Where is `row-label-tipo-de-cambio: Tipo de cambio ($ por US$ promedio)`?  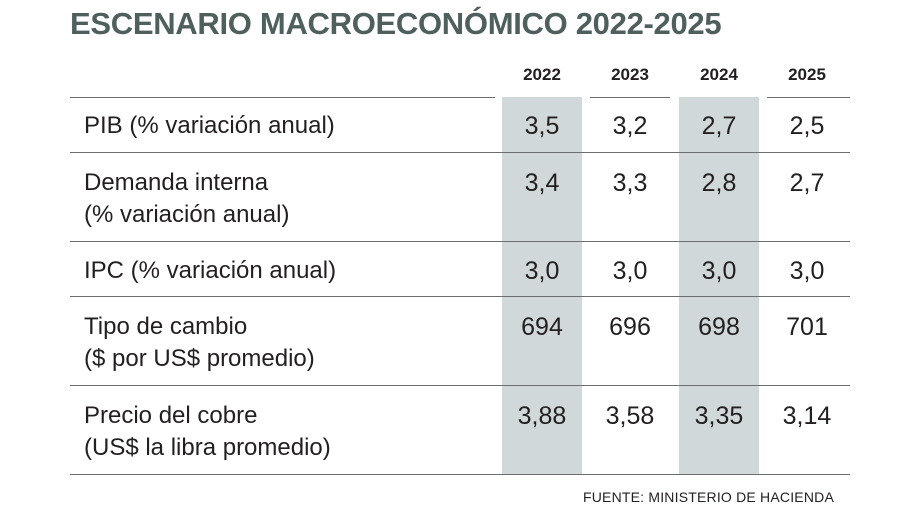
row-label-tipo-de-cambio: Tipo de cambio ($ por US$ promedio) is located at coordinates (199, 343).